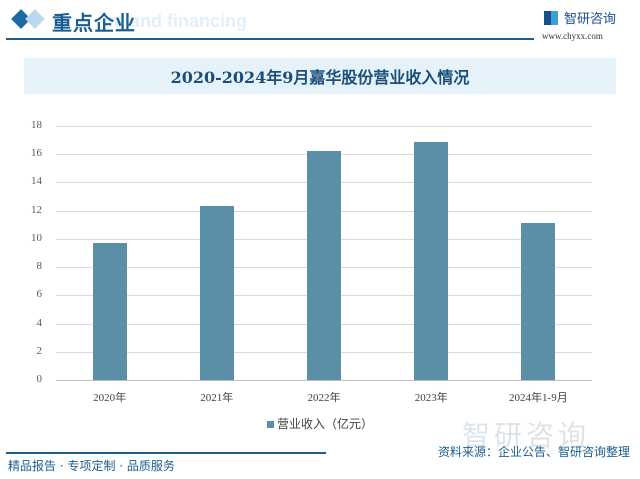 The height and width of the screenshot is (479, 640). Describe the element at coordinates (526, 435) in the screenshot. I see `watermark-text: 智研咨询` at that location.